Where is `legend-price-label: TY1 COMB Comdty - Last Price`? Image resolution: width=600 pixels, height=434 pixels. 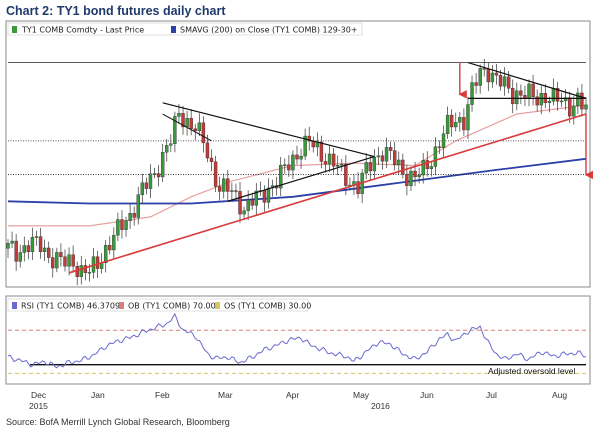
legend-price-label: TY1 COMB Comdty - Last Price is located at coordinates (82, 30).